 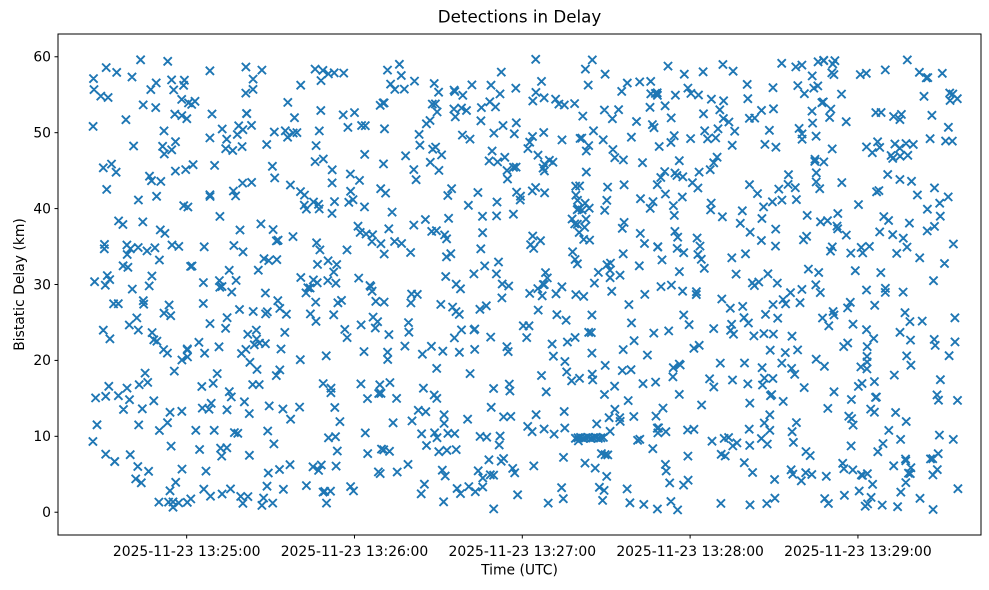 What do you see at coordinates (42, 437) in the screenshot?
I see `y-tick-label: 10` at bounding box center [42, 437].